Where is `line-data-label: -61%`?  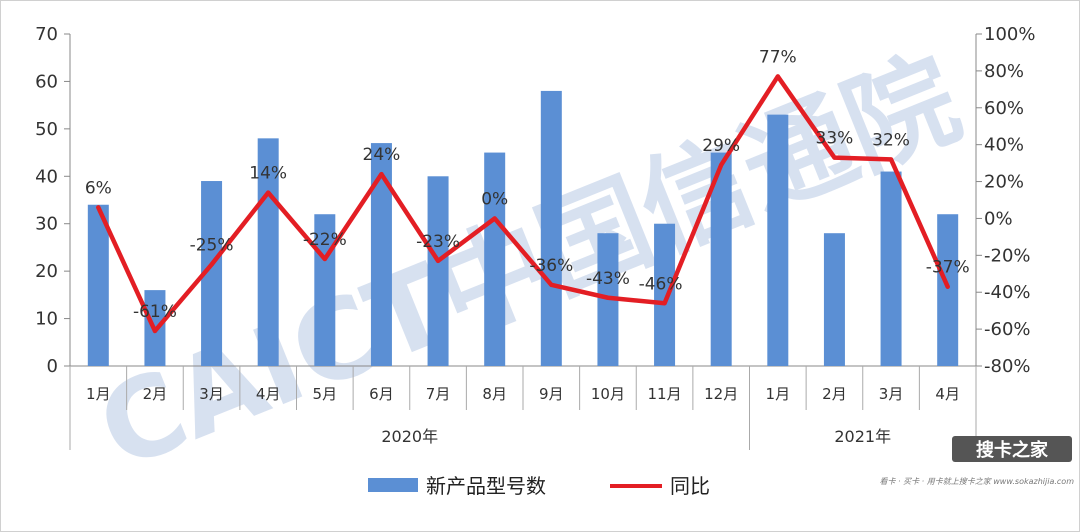 line-data-label: -61% is located at coordinates (155, 312).